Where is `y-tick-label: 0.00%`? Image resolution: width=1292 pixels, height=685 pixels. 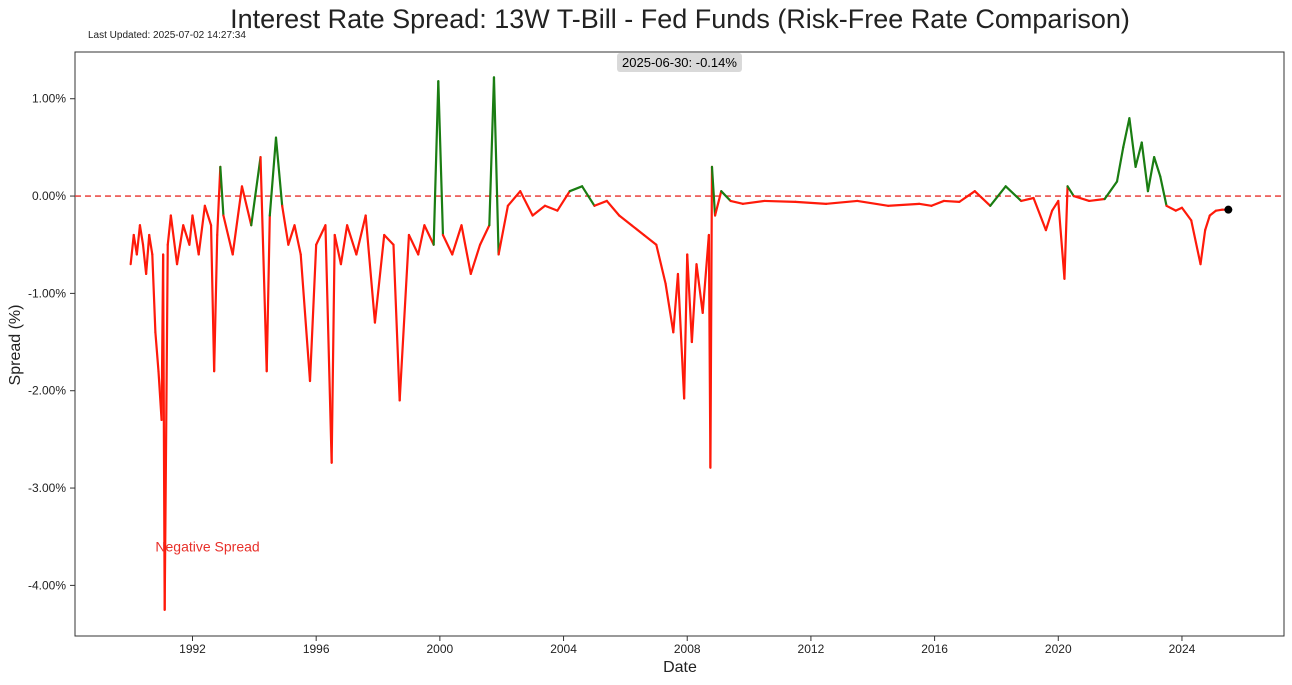
y-tick-label: 0.00% is located at coordinates (49, 196).